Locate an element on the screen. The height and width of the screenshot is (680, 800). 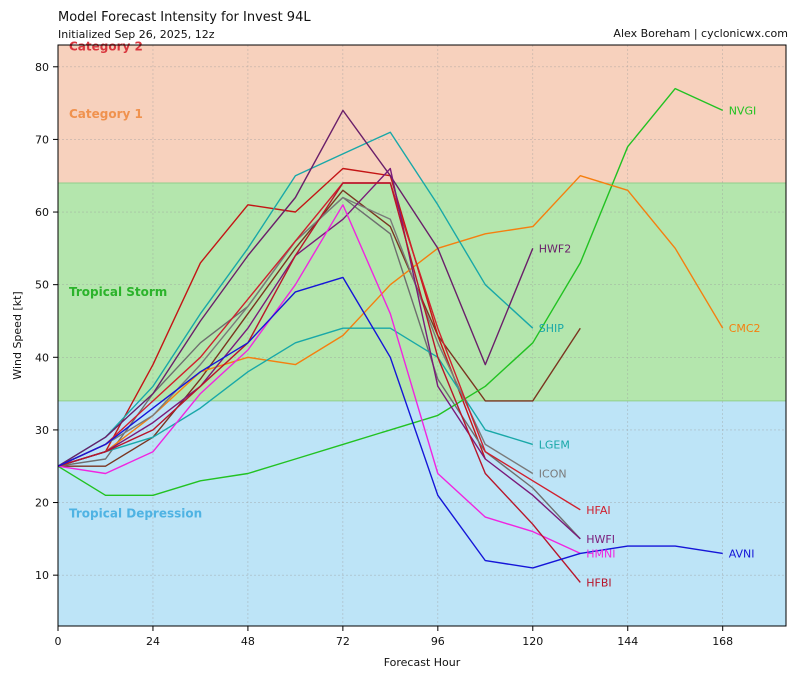
y-tick-label-30: 30 is located at coordinates (42, 430).